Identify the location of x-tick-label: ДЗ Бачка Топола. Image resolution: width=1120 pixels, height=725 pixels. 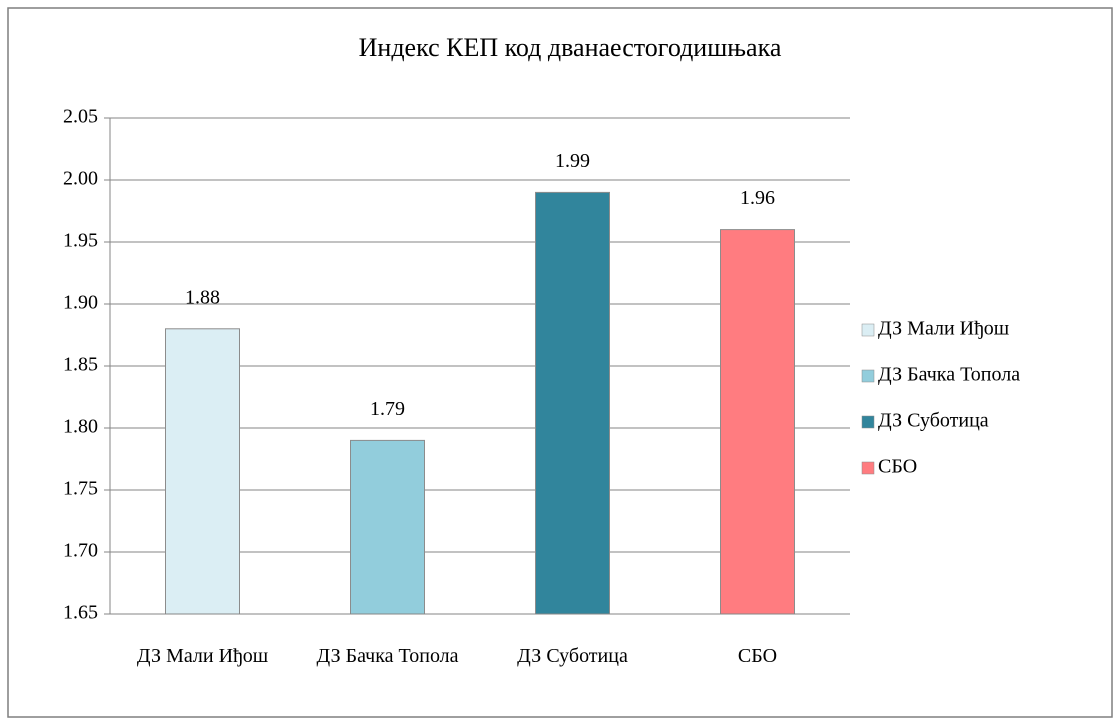
(387, 656).